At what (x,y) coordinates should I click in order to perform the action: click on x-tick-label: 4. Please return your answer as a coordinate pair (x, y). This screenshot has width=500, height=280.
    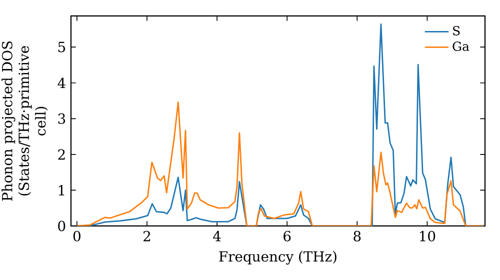
    Looking at the image, I should click on (217, 236).